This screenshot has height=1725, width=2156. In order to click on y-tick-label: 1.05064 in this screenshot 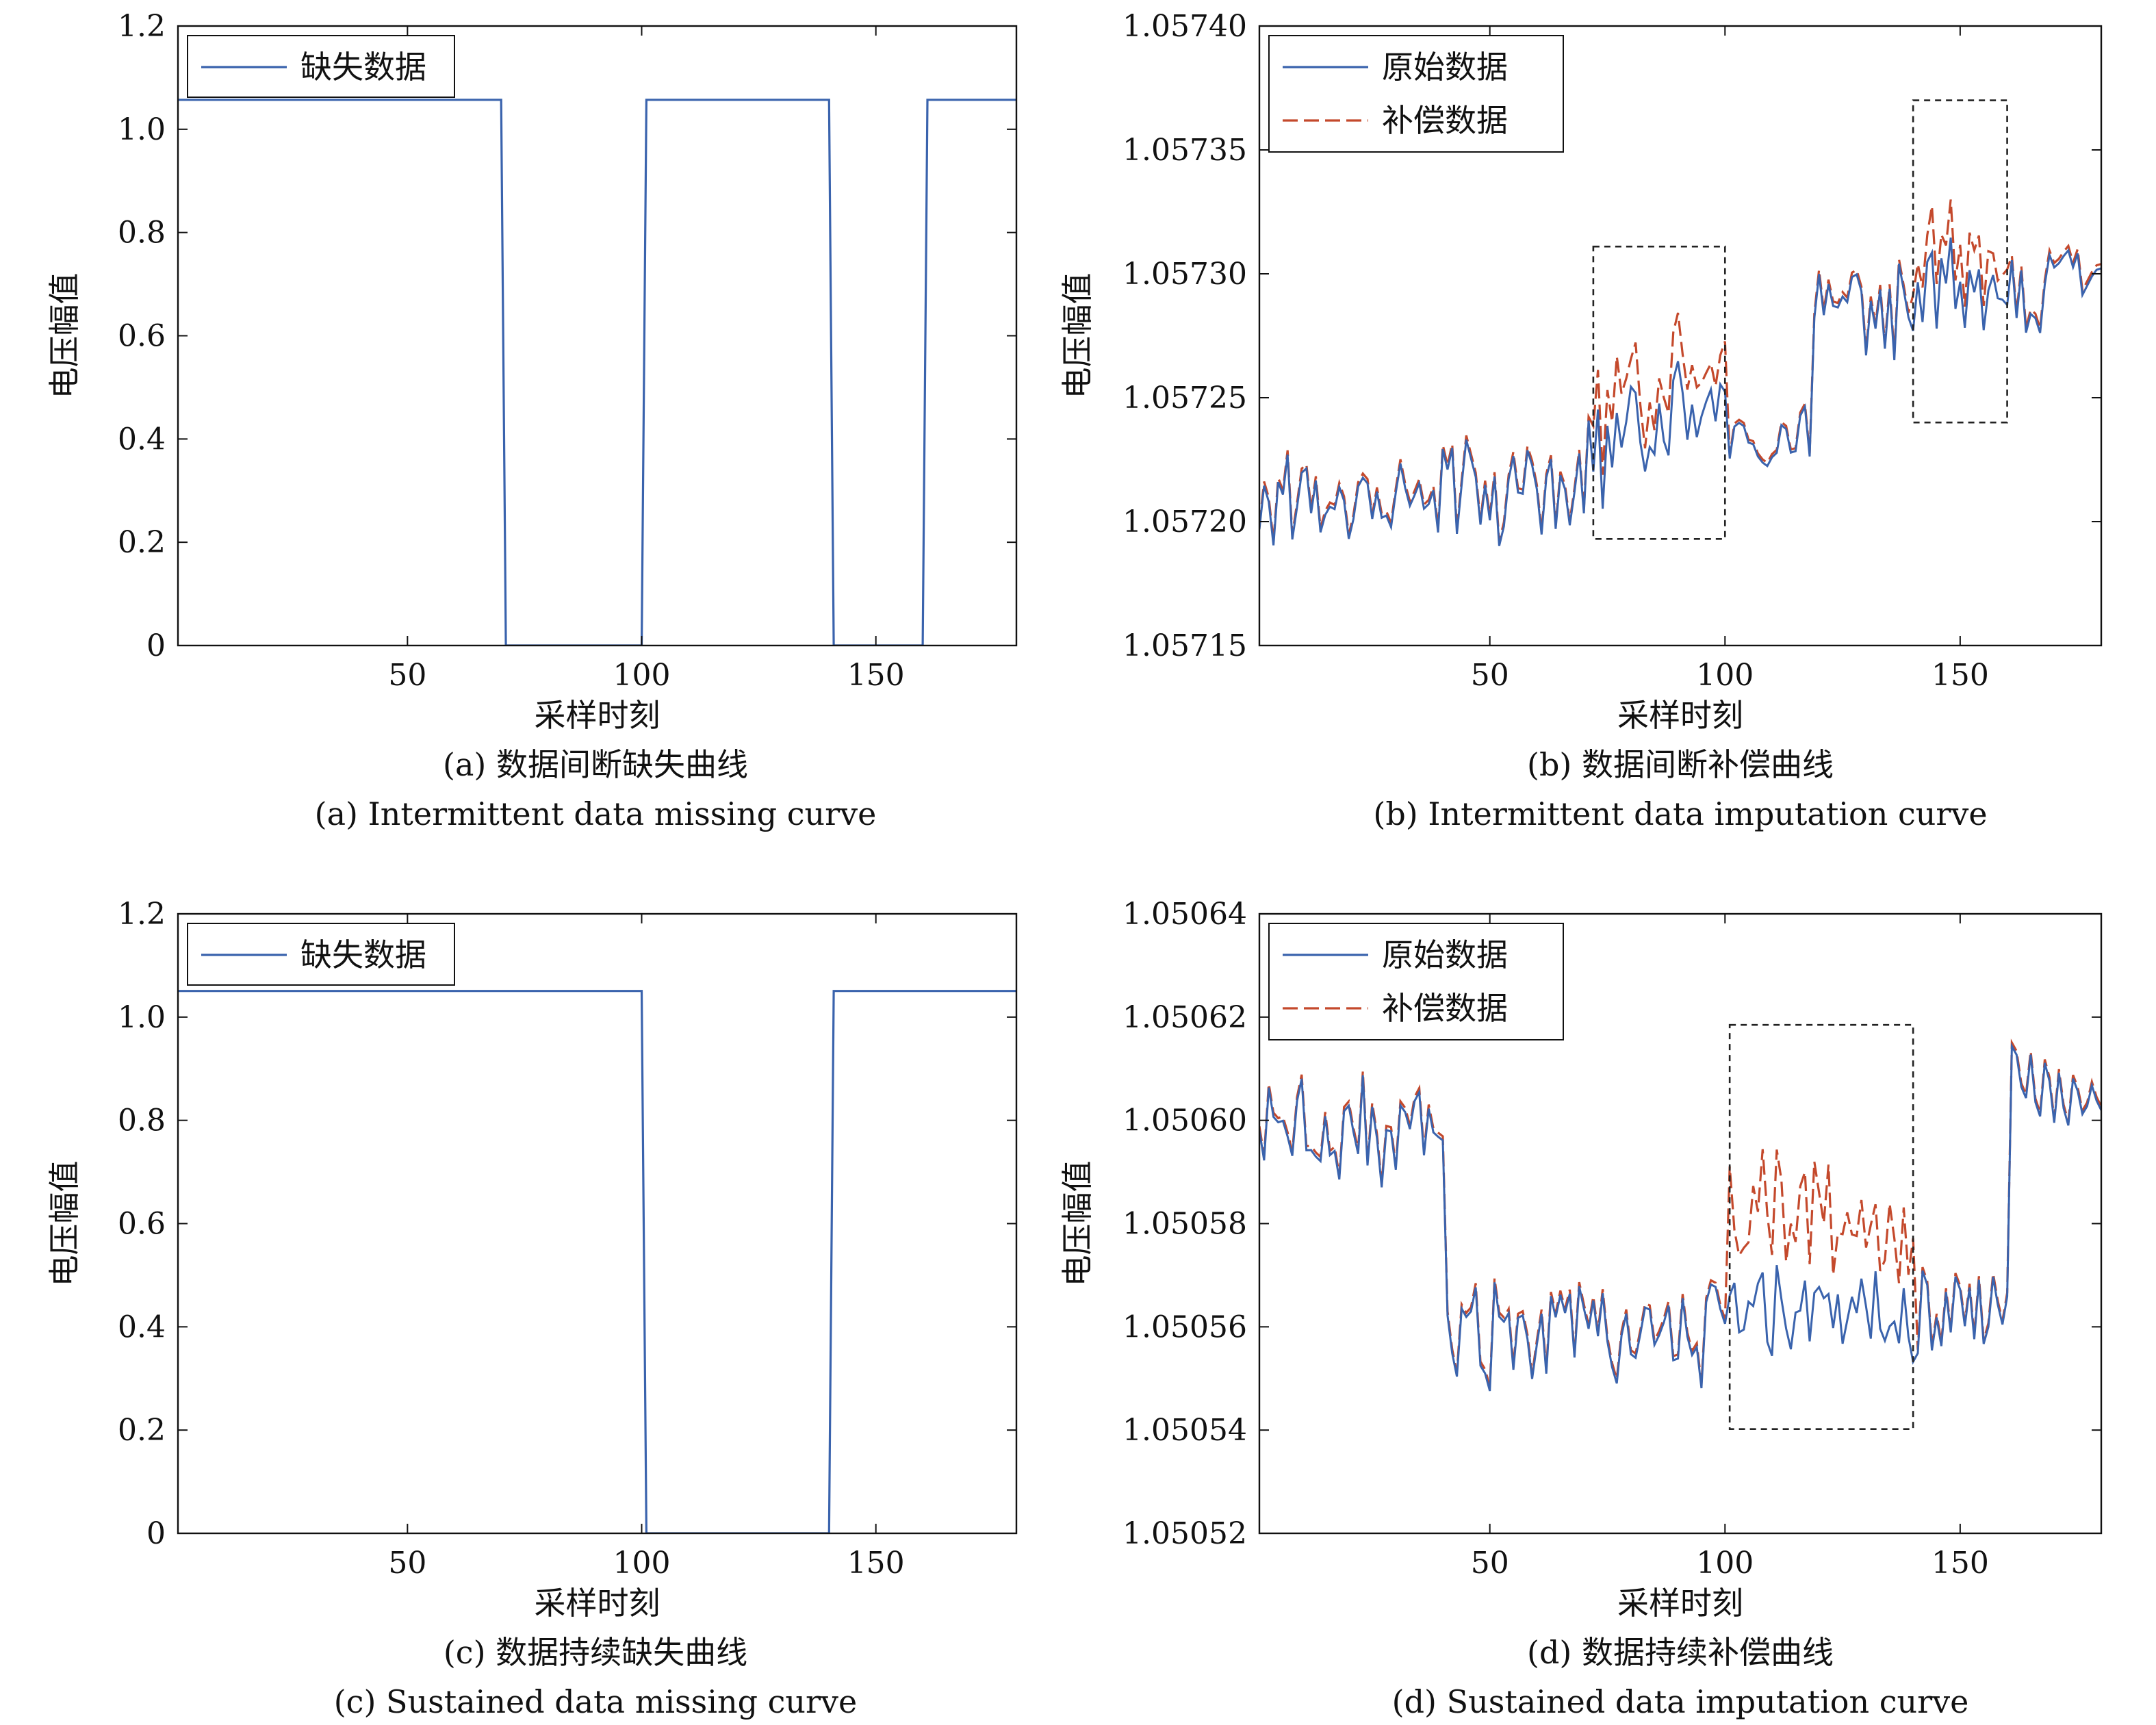, I will do `click(1184, 914)`.